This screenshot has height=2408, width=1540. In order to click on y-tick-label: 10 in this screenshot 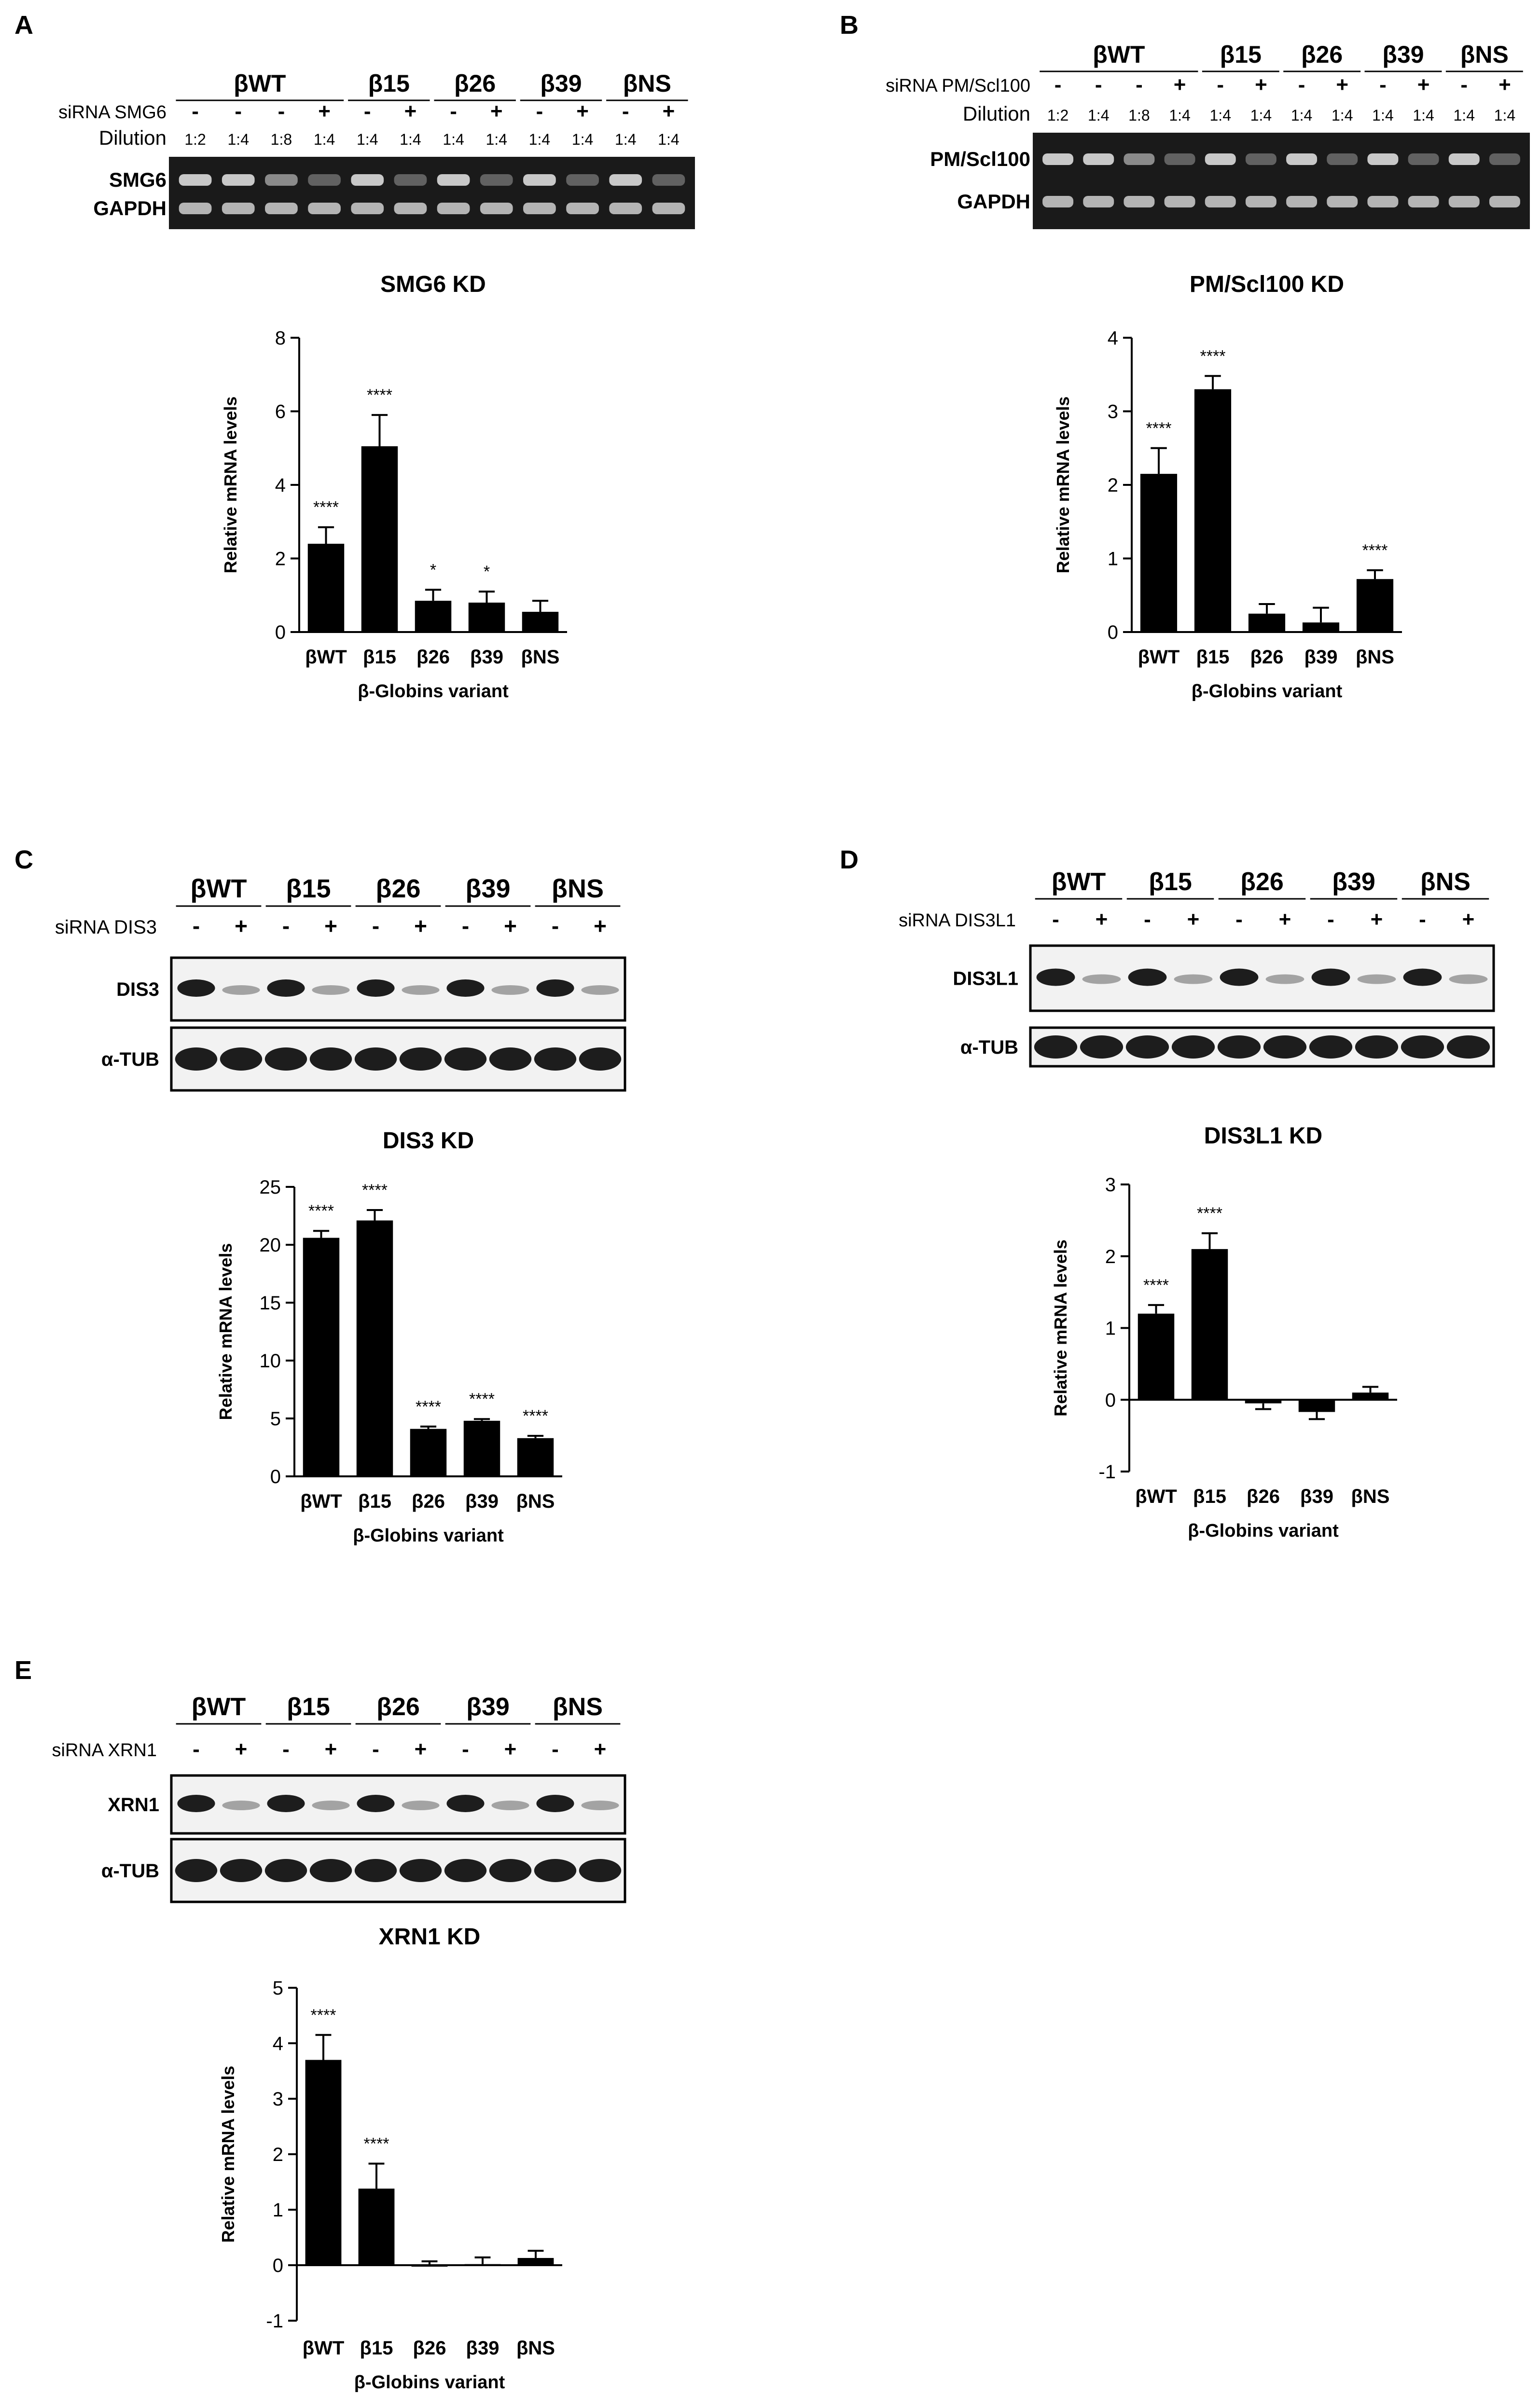, I will do `click(271, 1361)`.